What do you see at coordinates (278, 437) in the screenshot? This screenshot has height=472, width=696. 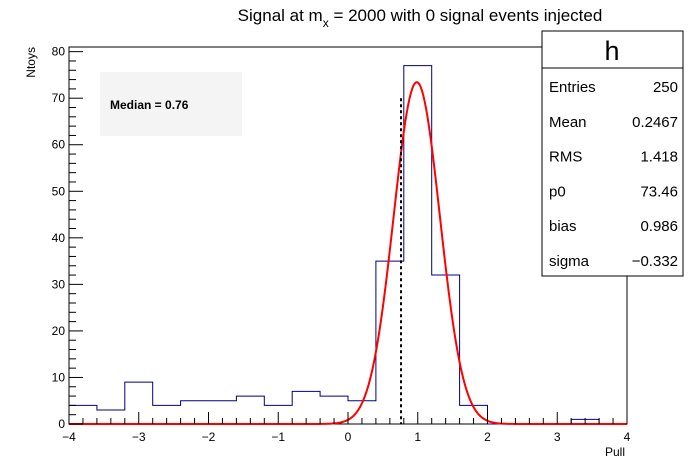 I see `x-tick-label: −1` at bounding box center [278, 437].